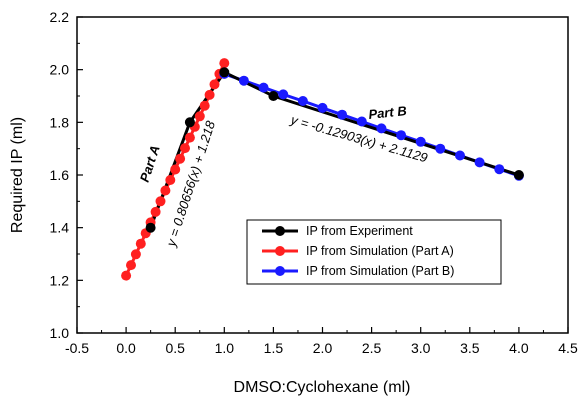 The width and height of the screenshot is (579, 400). Describe the element at coordinates (60, 70) in the screenshot. I see `y-tick-label: 2.0` at that location.